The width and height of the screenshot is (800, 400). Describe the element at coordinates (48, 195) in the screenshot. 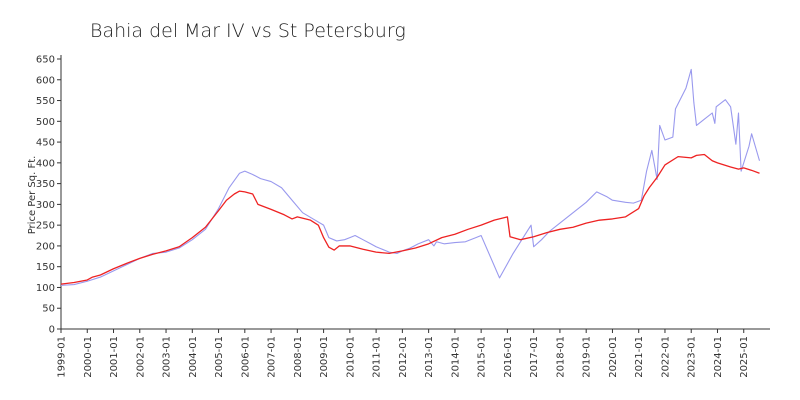

I see `y-ticks: 0 50 100 150 200 250 300 350 400 450 500 550 600 650` at that location.